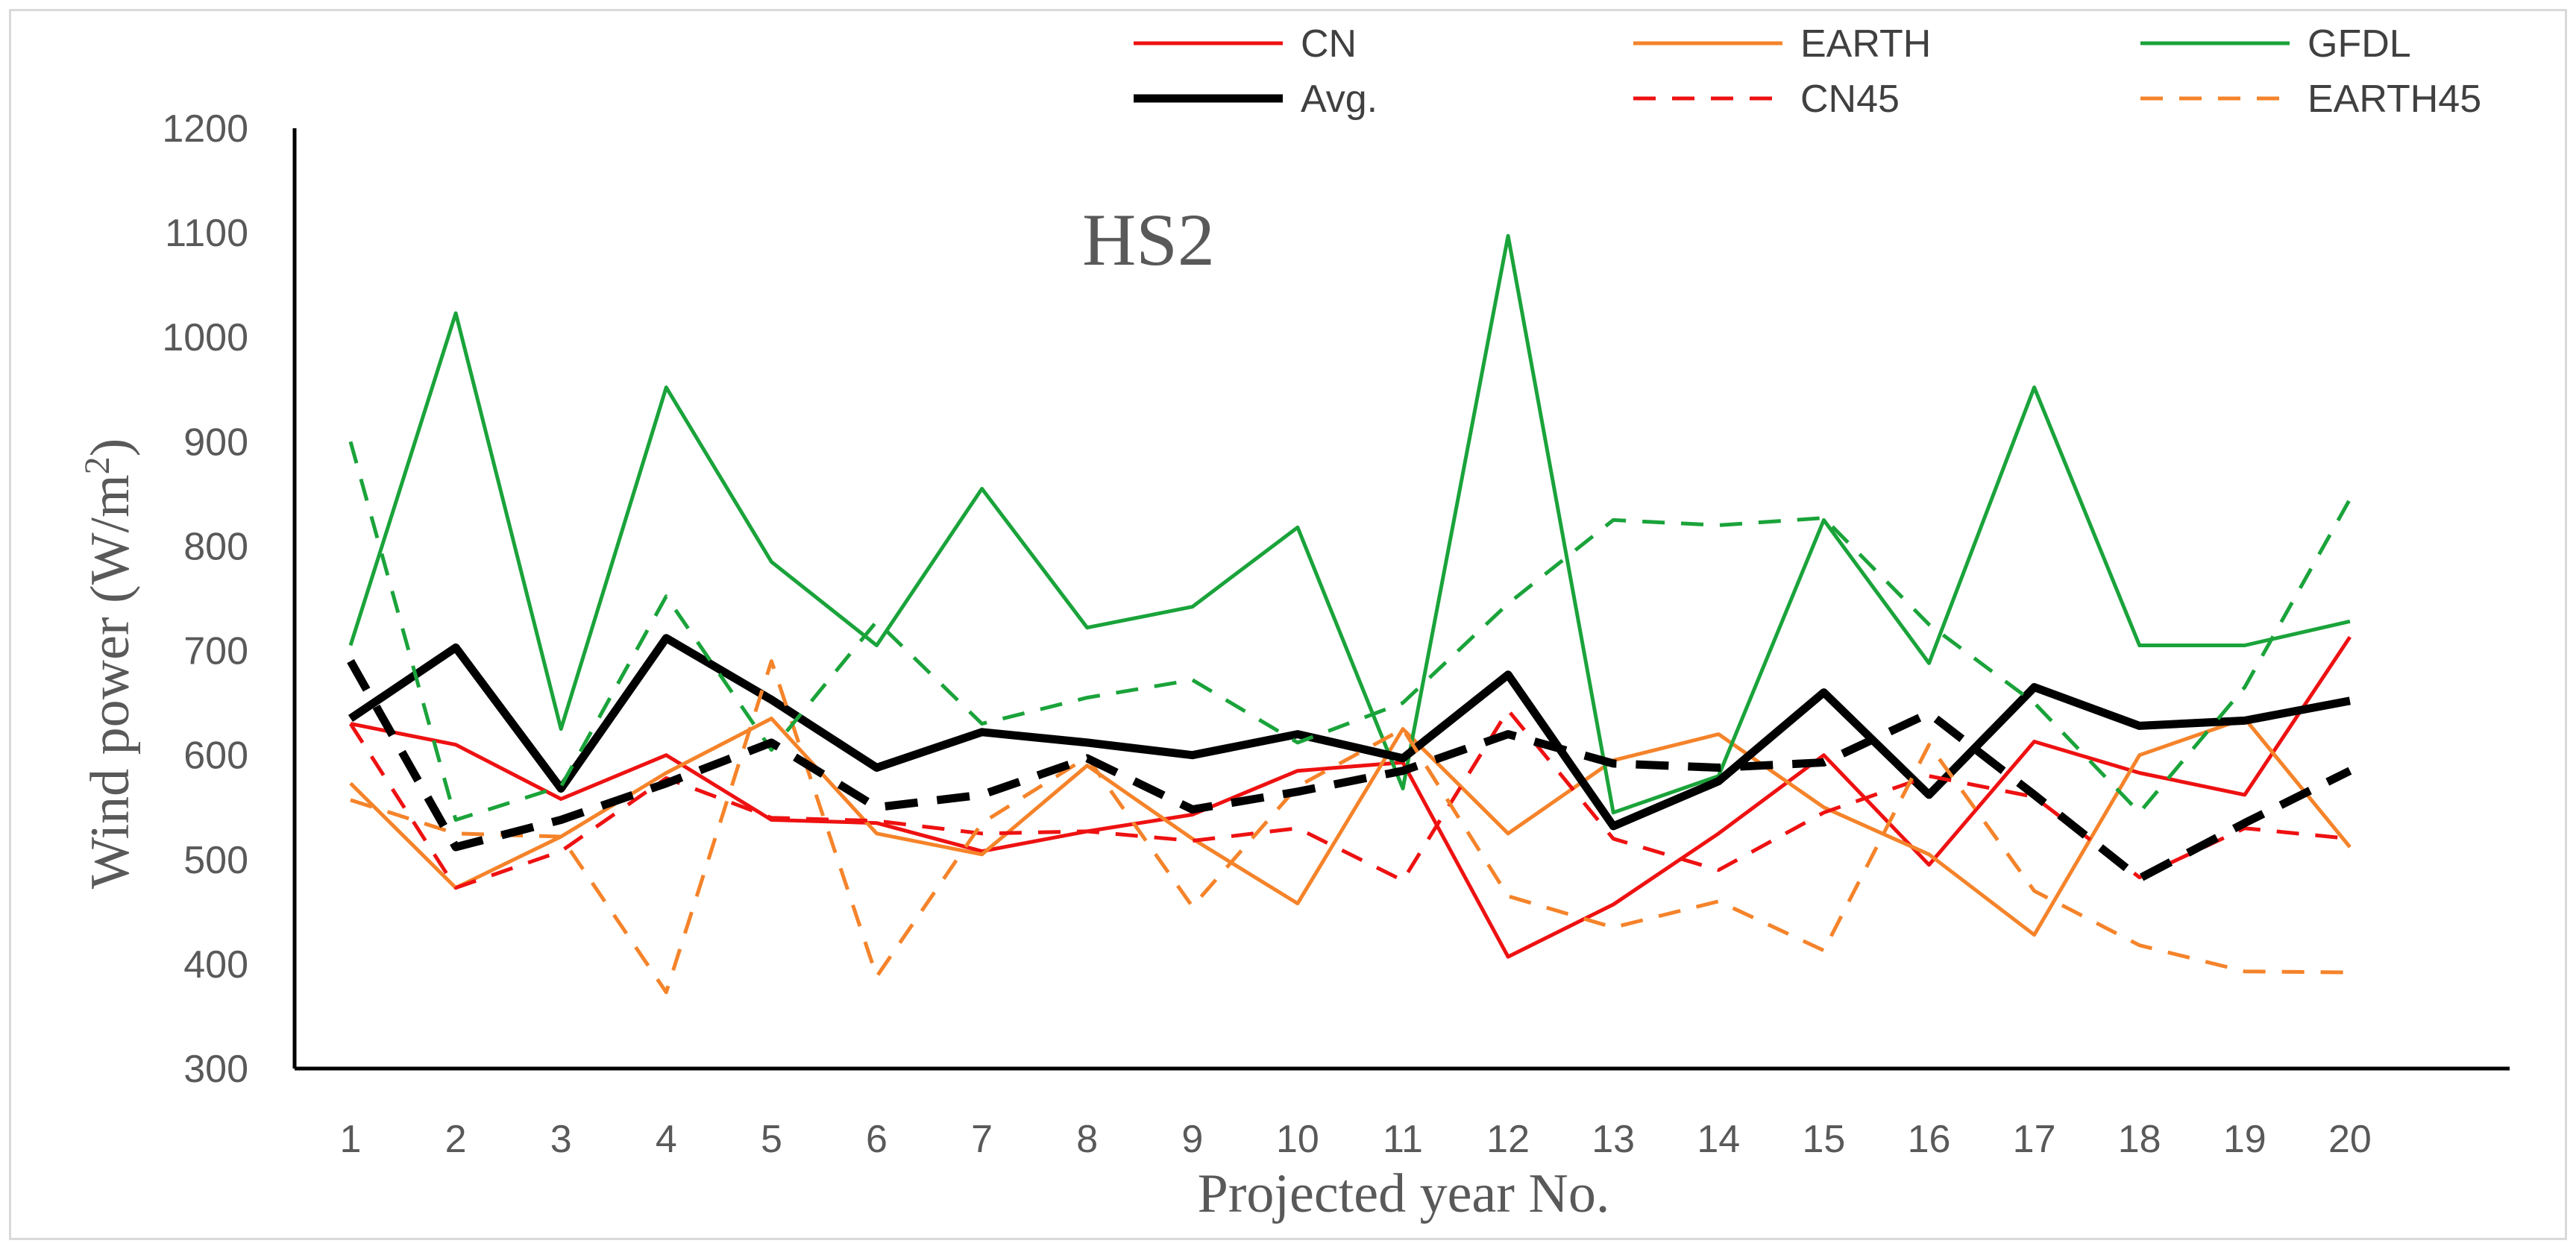 Image resolution: width=2576 pixels, height=1249 pixels. What do you see at coordinates (351, 1139) in the screenshot?
I see `x-tick-label: 1` at bounding box center [351, 1139].